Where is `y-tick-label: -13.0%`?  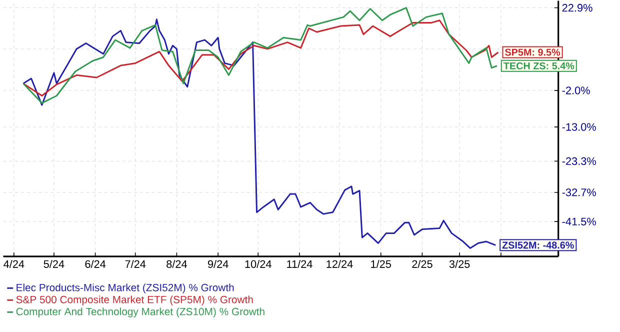
y-tick-label: -13.0% is located at coordinates (579, 127).